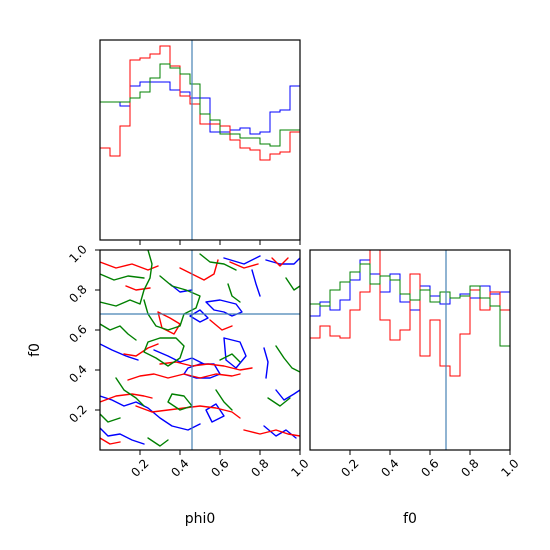 This screenshot has height=550, width=550. What do you see at coordinates (35, 350) in the screenshot?
I see `f0-y-axis-label: f0` at bounding box center [35, 350].